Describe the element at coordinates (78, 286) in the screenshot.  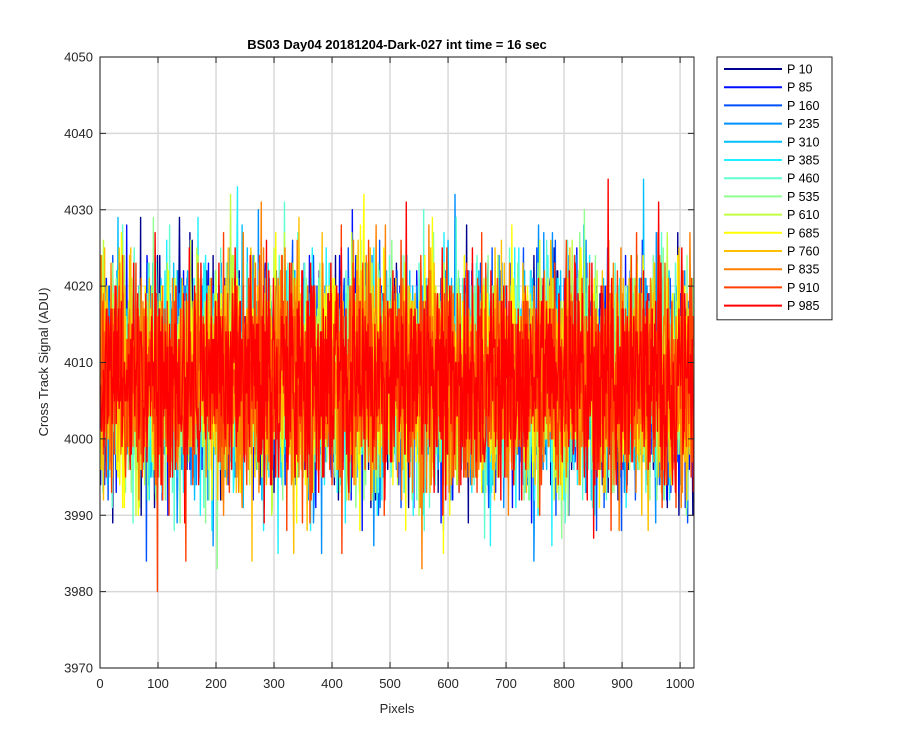
I see `y-tick-label: 4020` at that location.